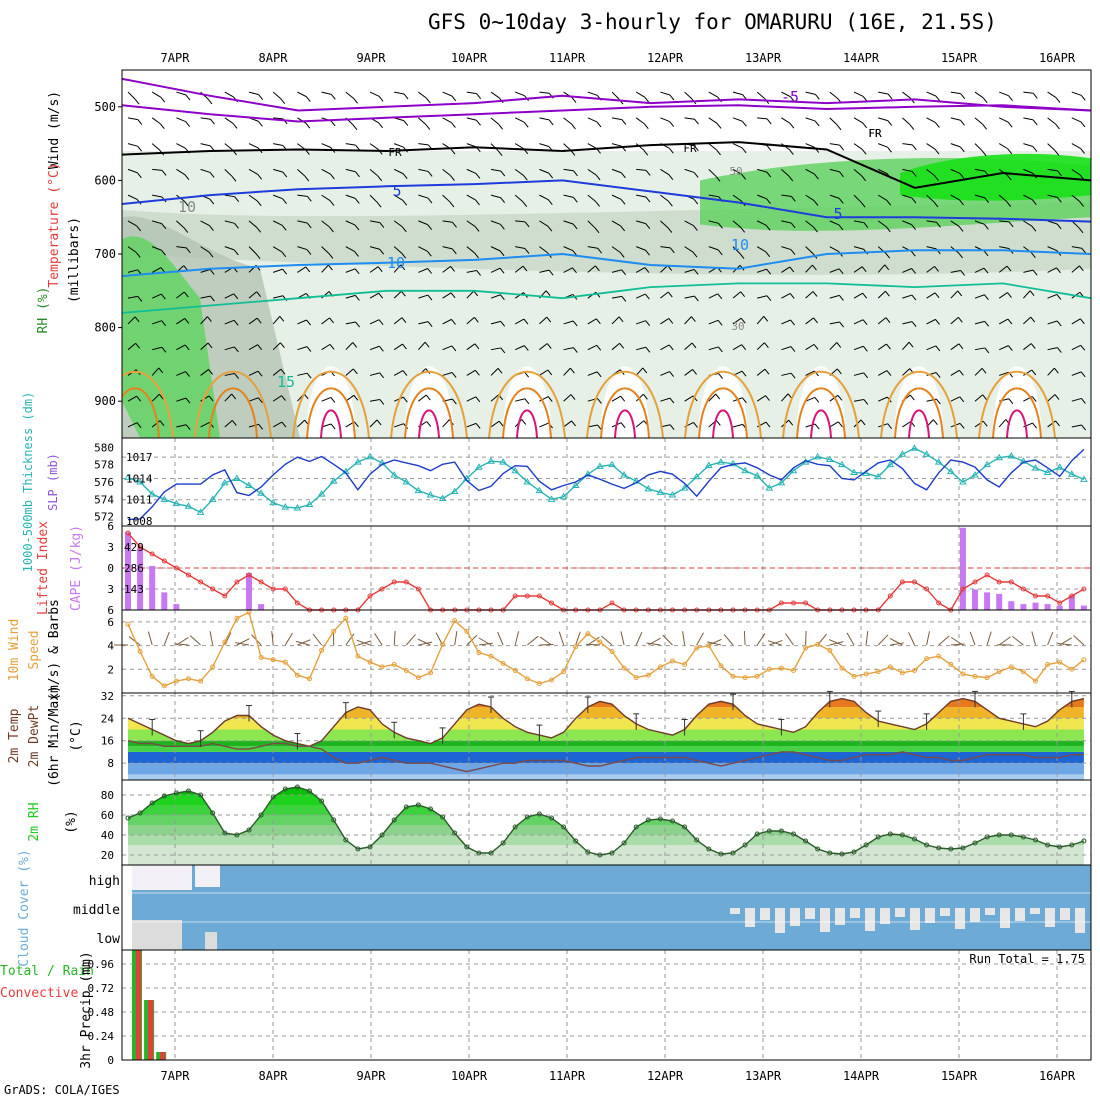 This screenshot has height=1104, width=1100. I want to click on rh2m-tick: 80, so click(107, 795).